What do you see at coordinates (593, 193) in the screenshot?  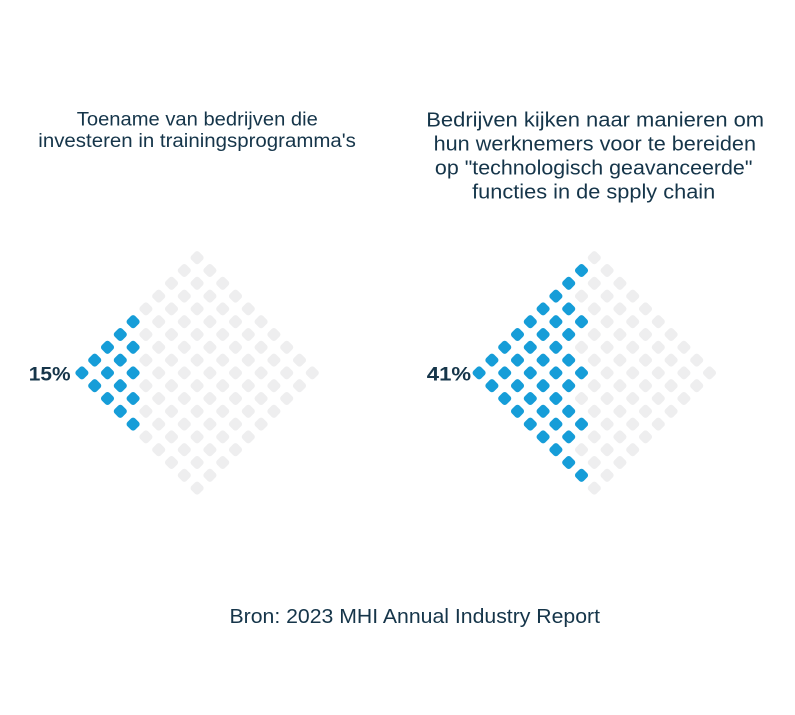 I see `svg-text: functies in de spply chain` at bounding box center [593, 193].